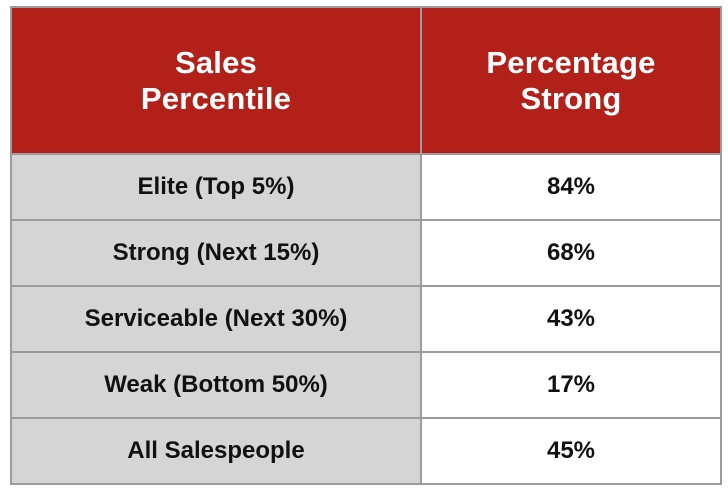 The height and width of the screenshot is (492, 728). I want to click on table-row: All Salespeople 45%, so click(366, 451).